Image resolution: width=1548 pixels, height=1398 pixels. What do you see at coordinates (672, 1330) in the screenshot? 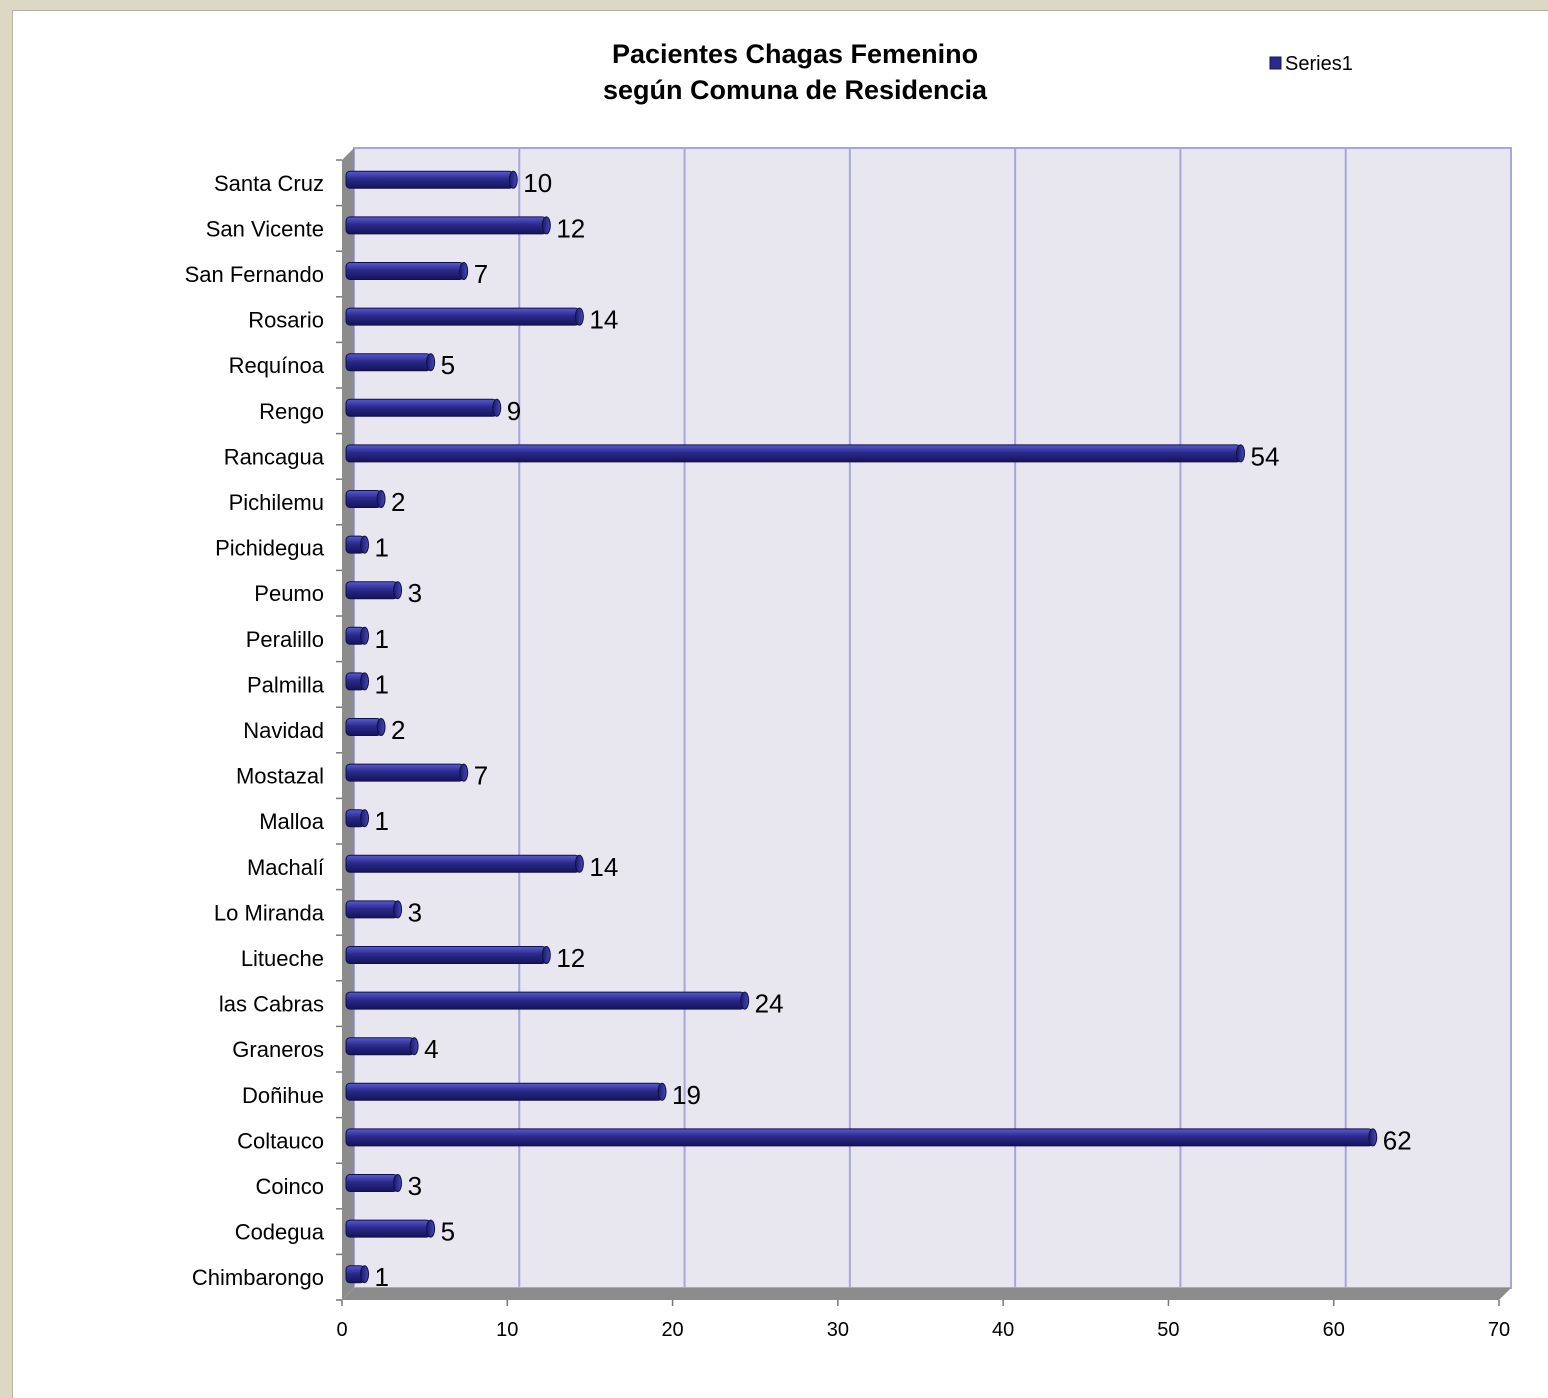
I see `x-tick-label: 20` at bounding box center [672, 1330].